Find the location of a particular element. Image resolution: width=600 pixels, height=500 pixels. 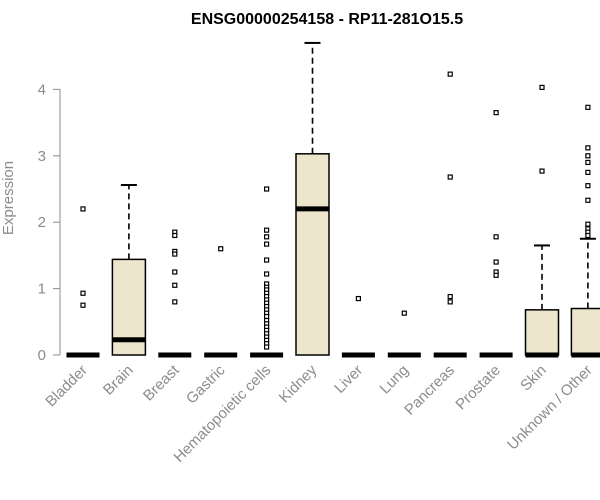

y-tick-label: 1 is located at coordinates (42, 289).